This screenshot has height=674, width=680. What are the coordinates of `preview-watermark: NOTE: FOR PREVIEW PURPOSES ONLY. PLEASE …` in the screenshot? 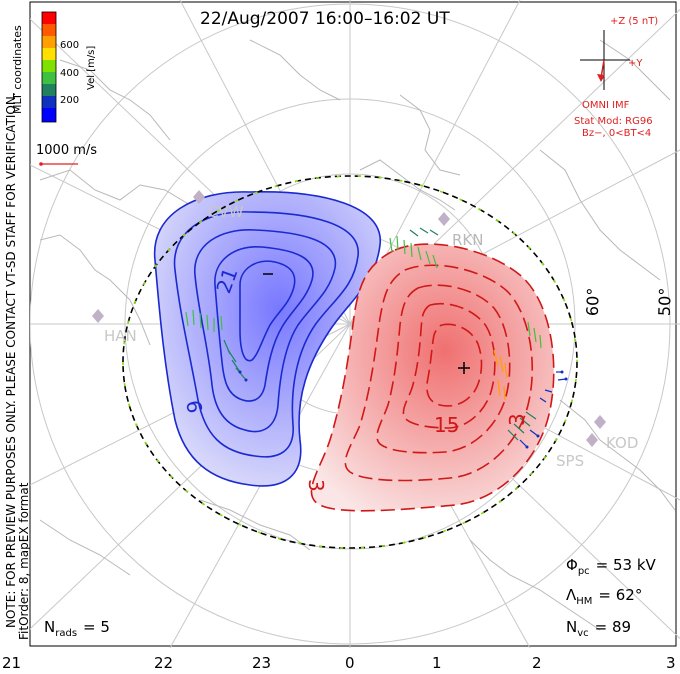 It's located at (11, 360).